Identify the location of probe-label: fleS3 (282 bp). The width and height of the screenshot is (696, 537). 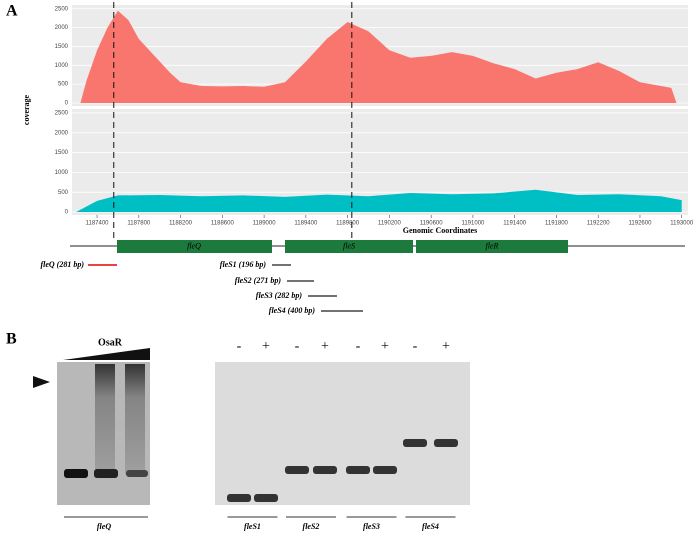
(279, 295).